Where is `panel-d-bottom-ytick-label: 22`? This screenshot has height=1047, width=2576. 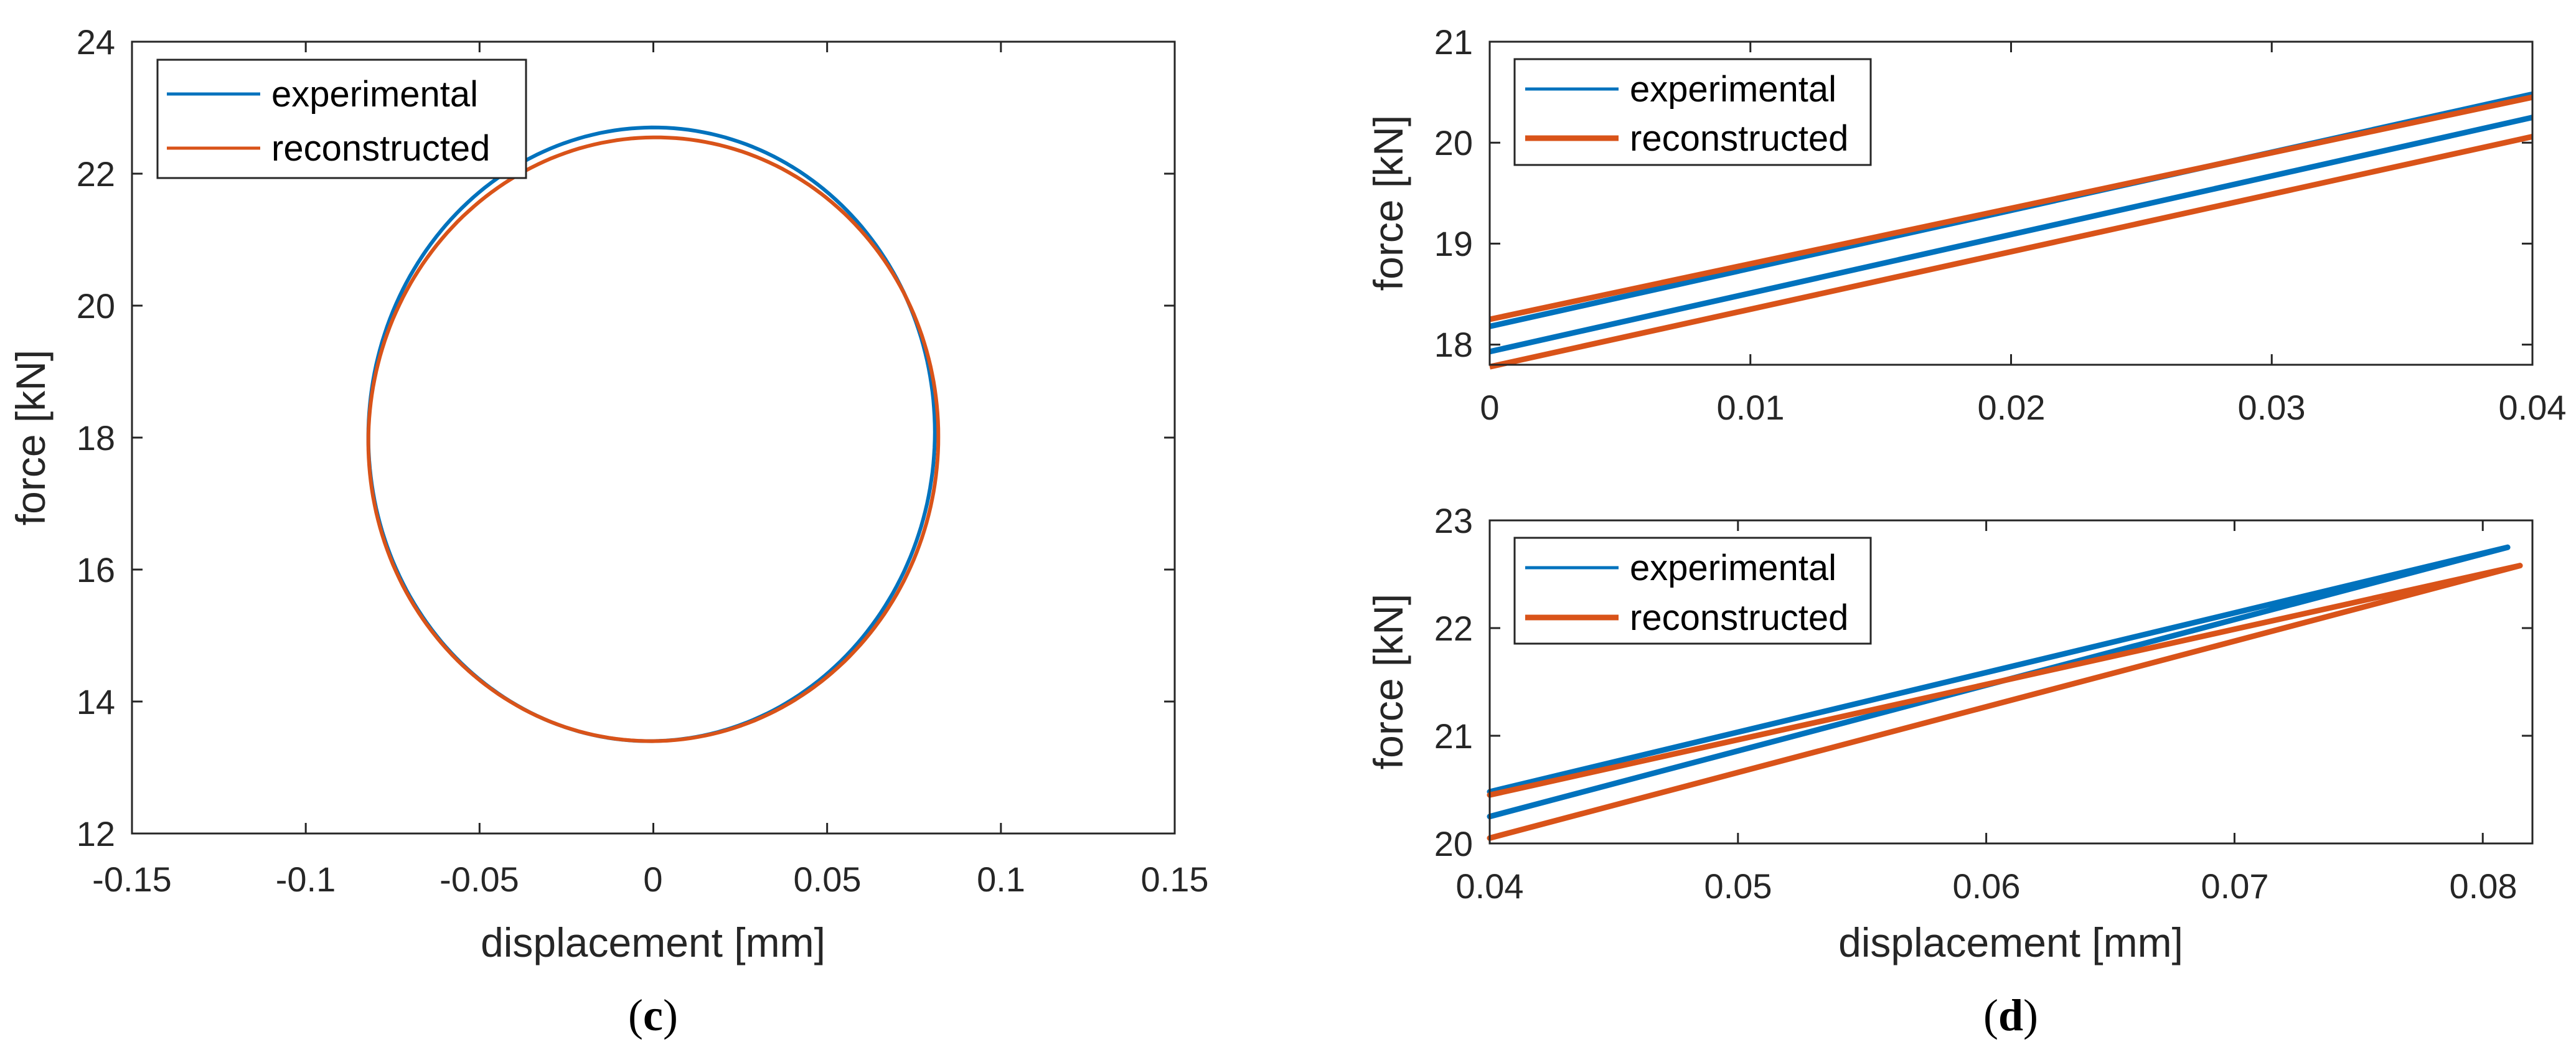
panel-d-bottom-ytick-label: 22 is located at coordinates (1453, 628).